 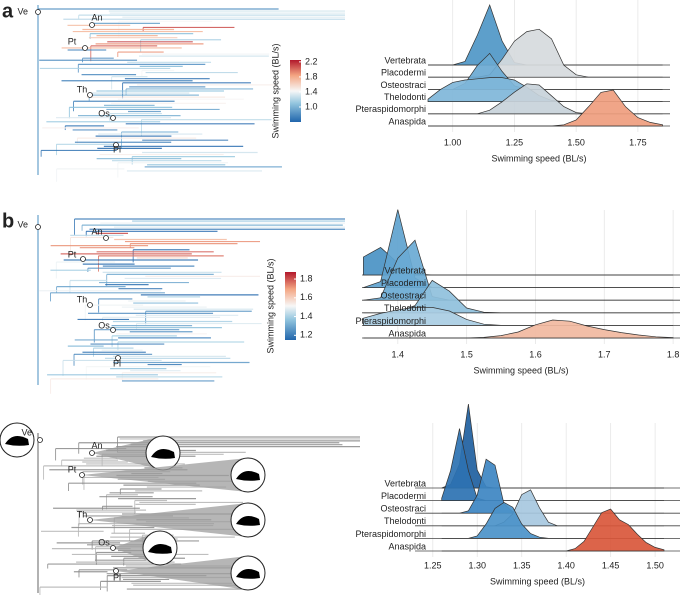 What do you see at coordinates (673, 354) in the screenshot?
I see `x-tick-label: 1.8` at bounding box center [673, 354].